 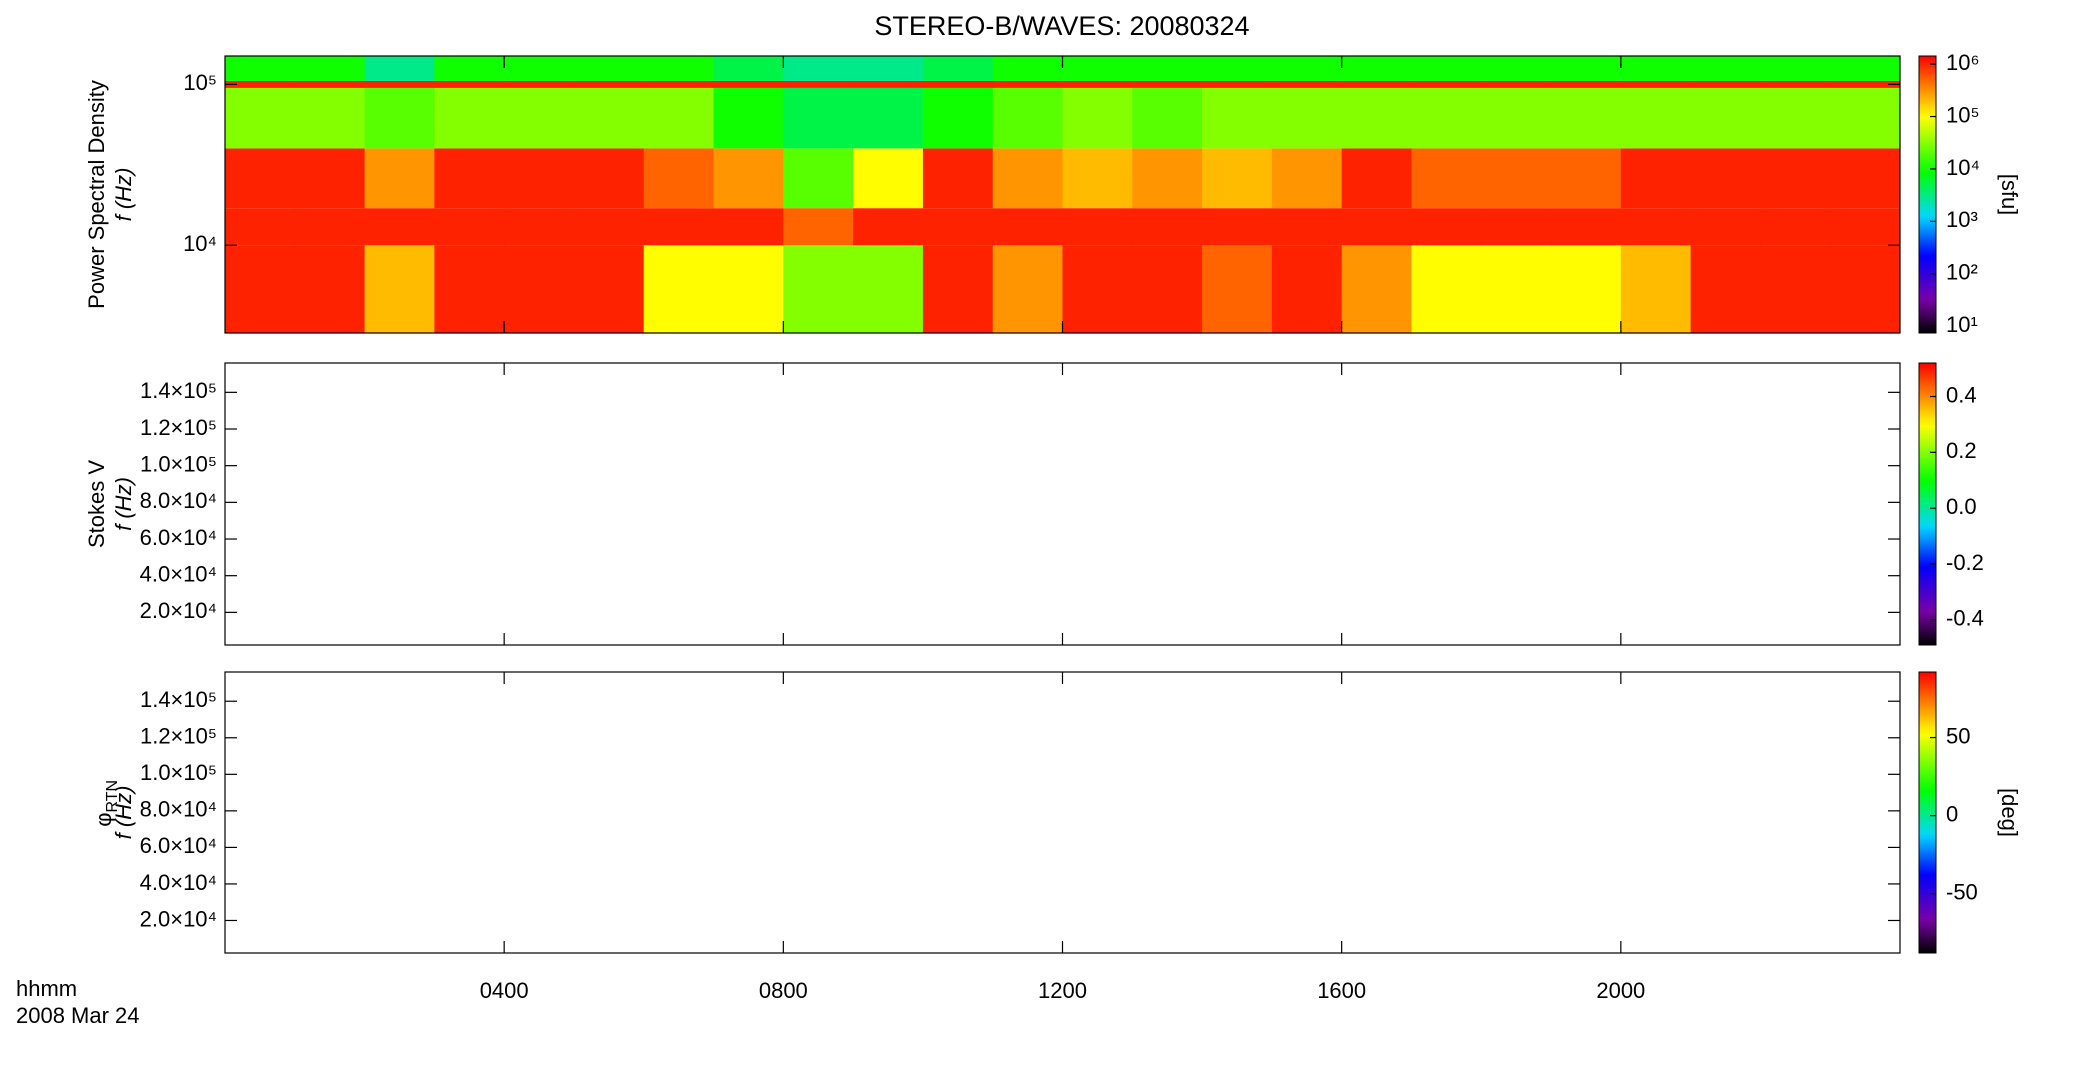 What do you see at coordinates (1961, 450) in the screenshot?
I see `colorbar-tick-label: 0.2` at bounding box center [1961, 450].